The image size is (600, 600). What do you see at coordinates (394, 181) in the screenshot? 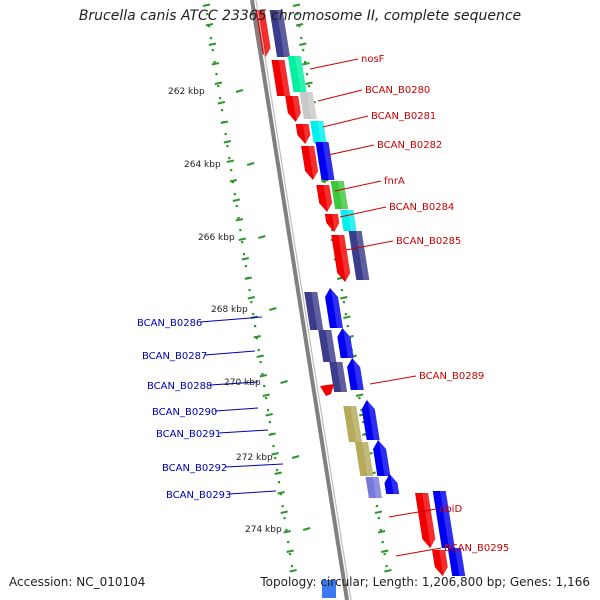
I see `gene-label-right: fnrA` at bounding box center [394, 181].